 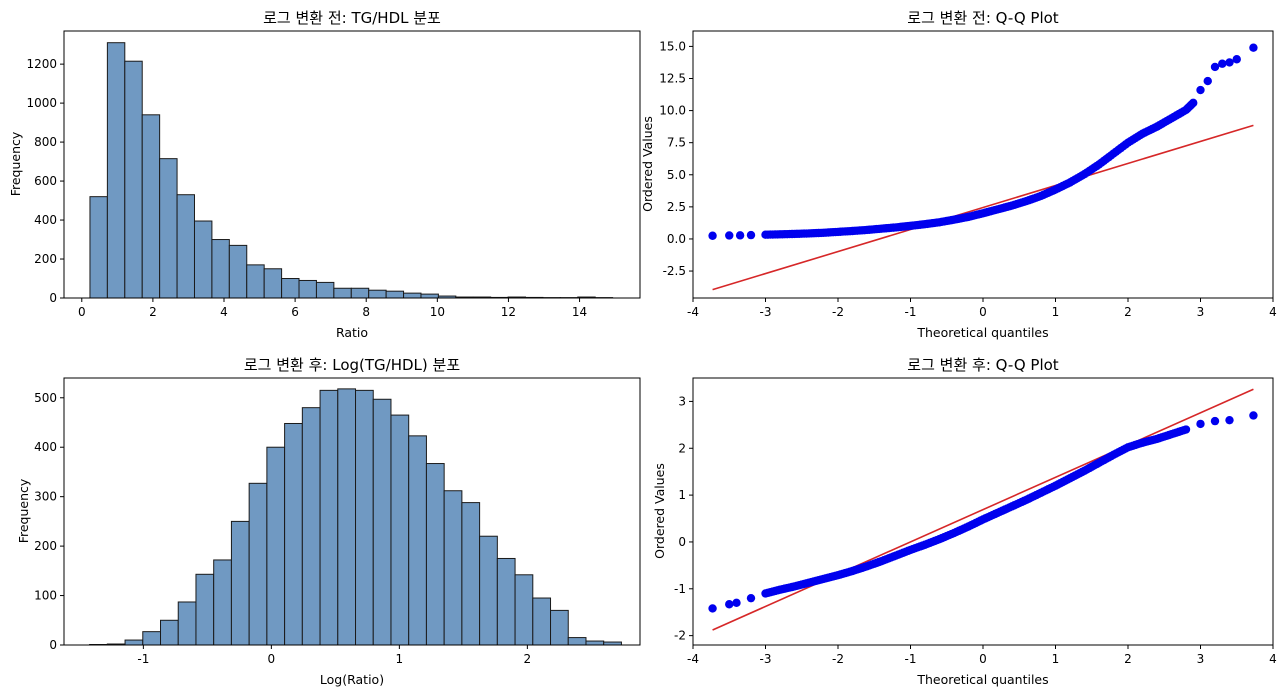 I want to click on y-tick-label: 1000, so click(x=41, y=103).